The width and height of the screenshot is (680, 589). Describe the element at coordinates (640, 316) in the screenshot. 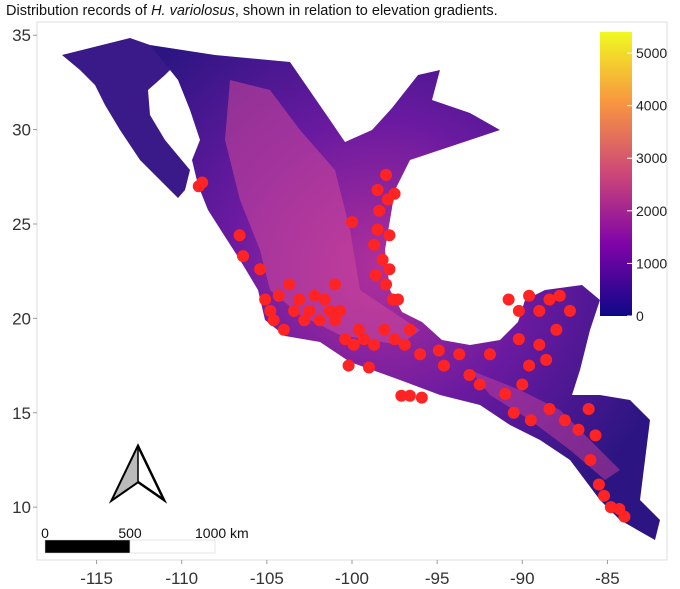

I see `colorbar-tick-label: 0` at that location.